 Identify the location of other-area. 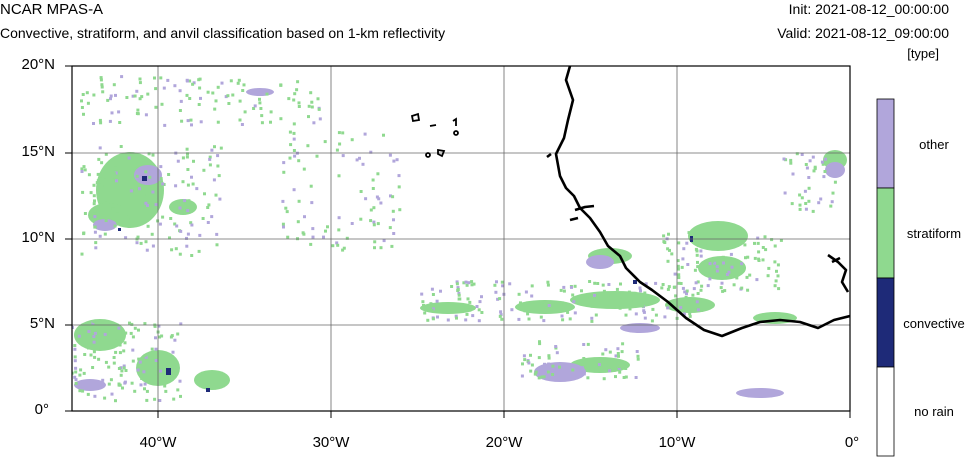
(560, 372).